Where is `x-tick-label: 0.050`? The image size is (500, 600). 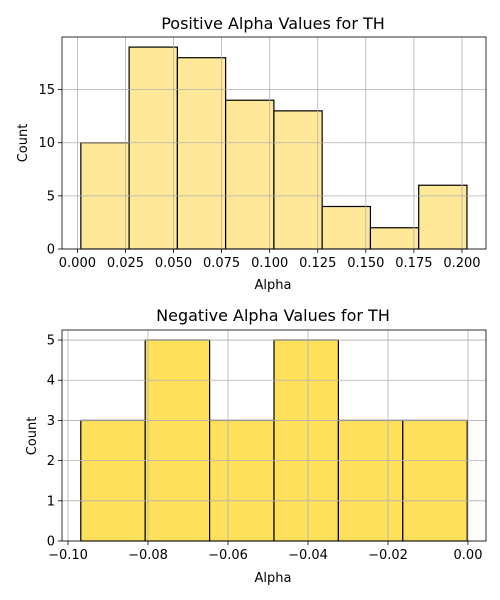 x-tick-label: 0.050 is located at coordinates (173, 263).